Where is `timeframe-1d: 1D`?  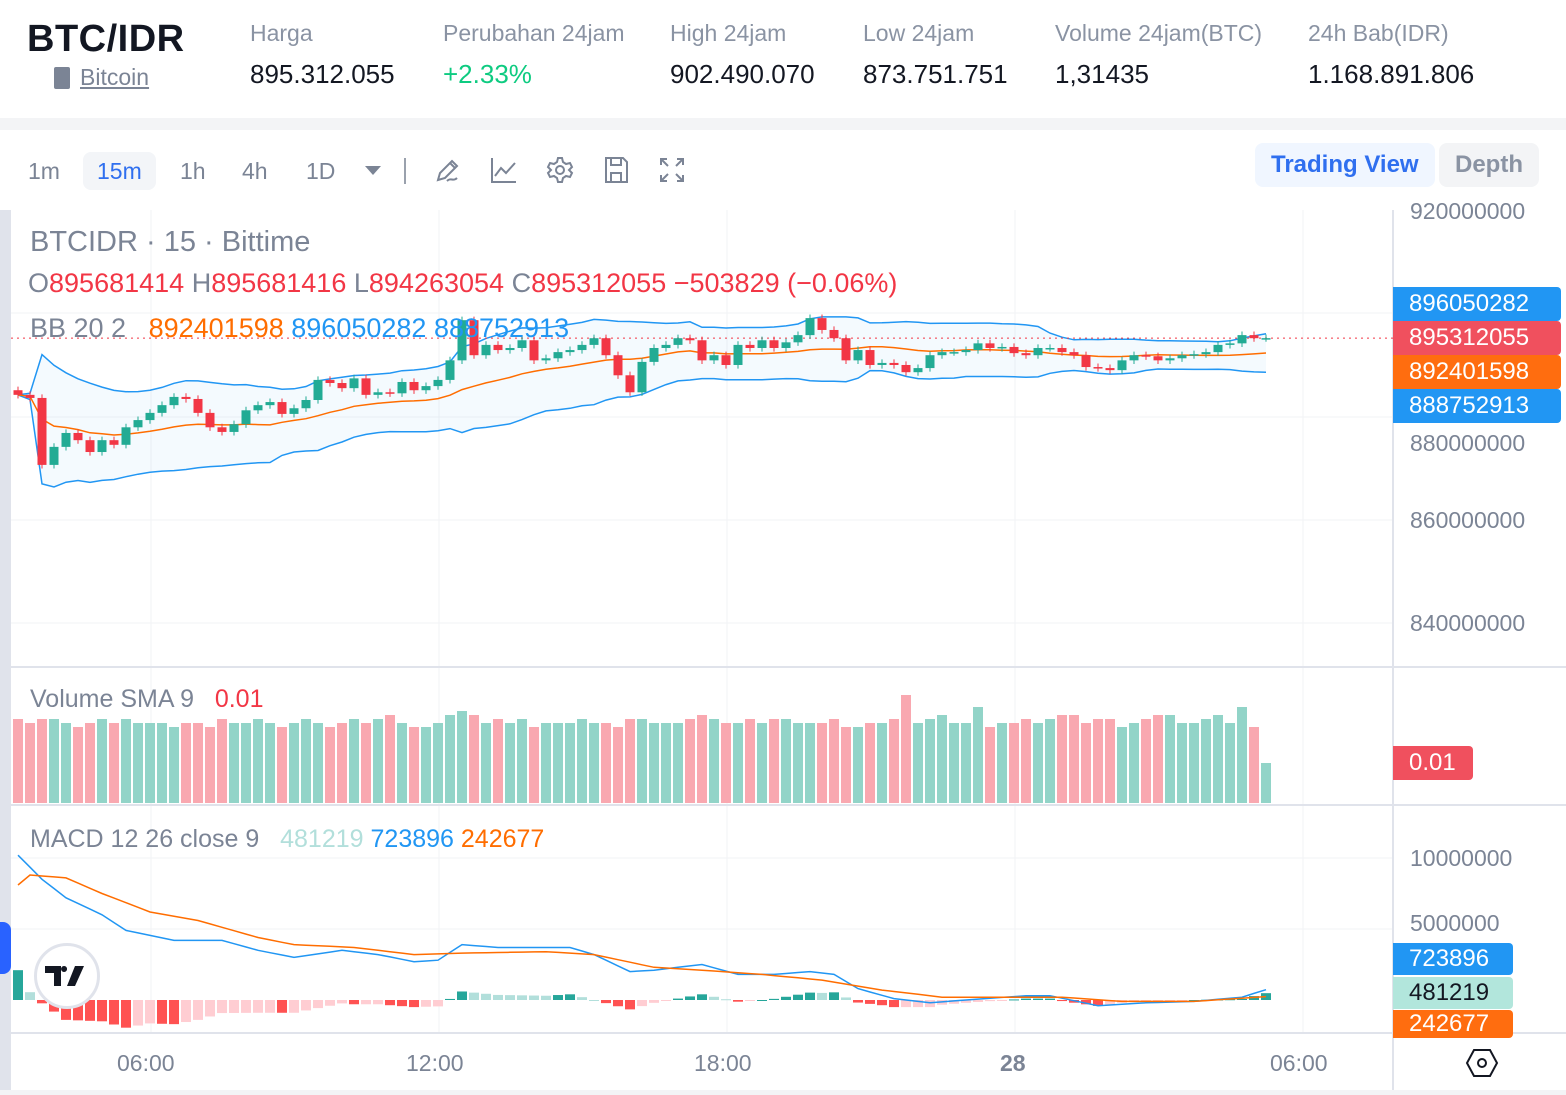 timeframe-1d: 1D is located at coordinates (321, 171).